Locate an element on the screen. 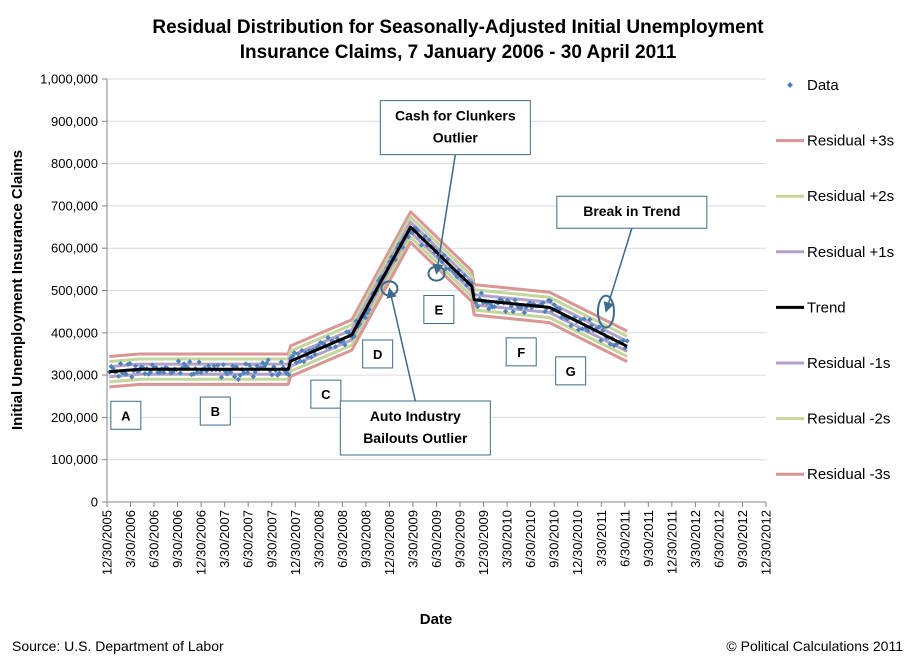  segment-label: G is located at coordinates (571, 371).